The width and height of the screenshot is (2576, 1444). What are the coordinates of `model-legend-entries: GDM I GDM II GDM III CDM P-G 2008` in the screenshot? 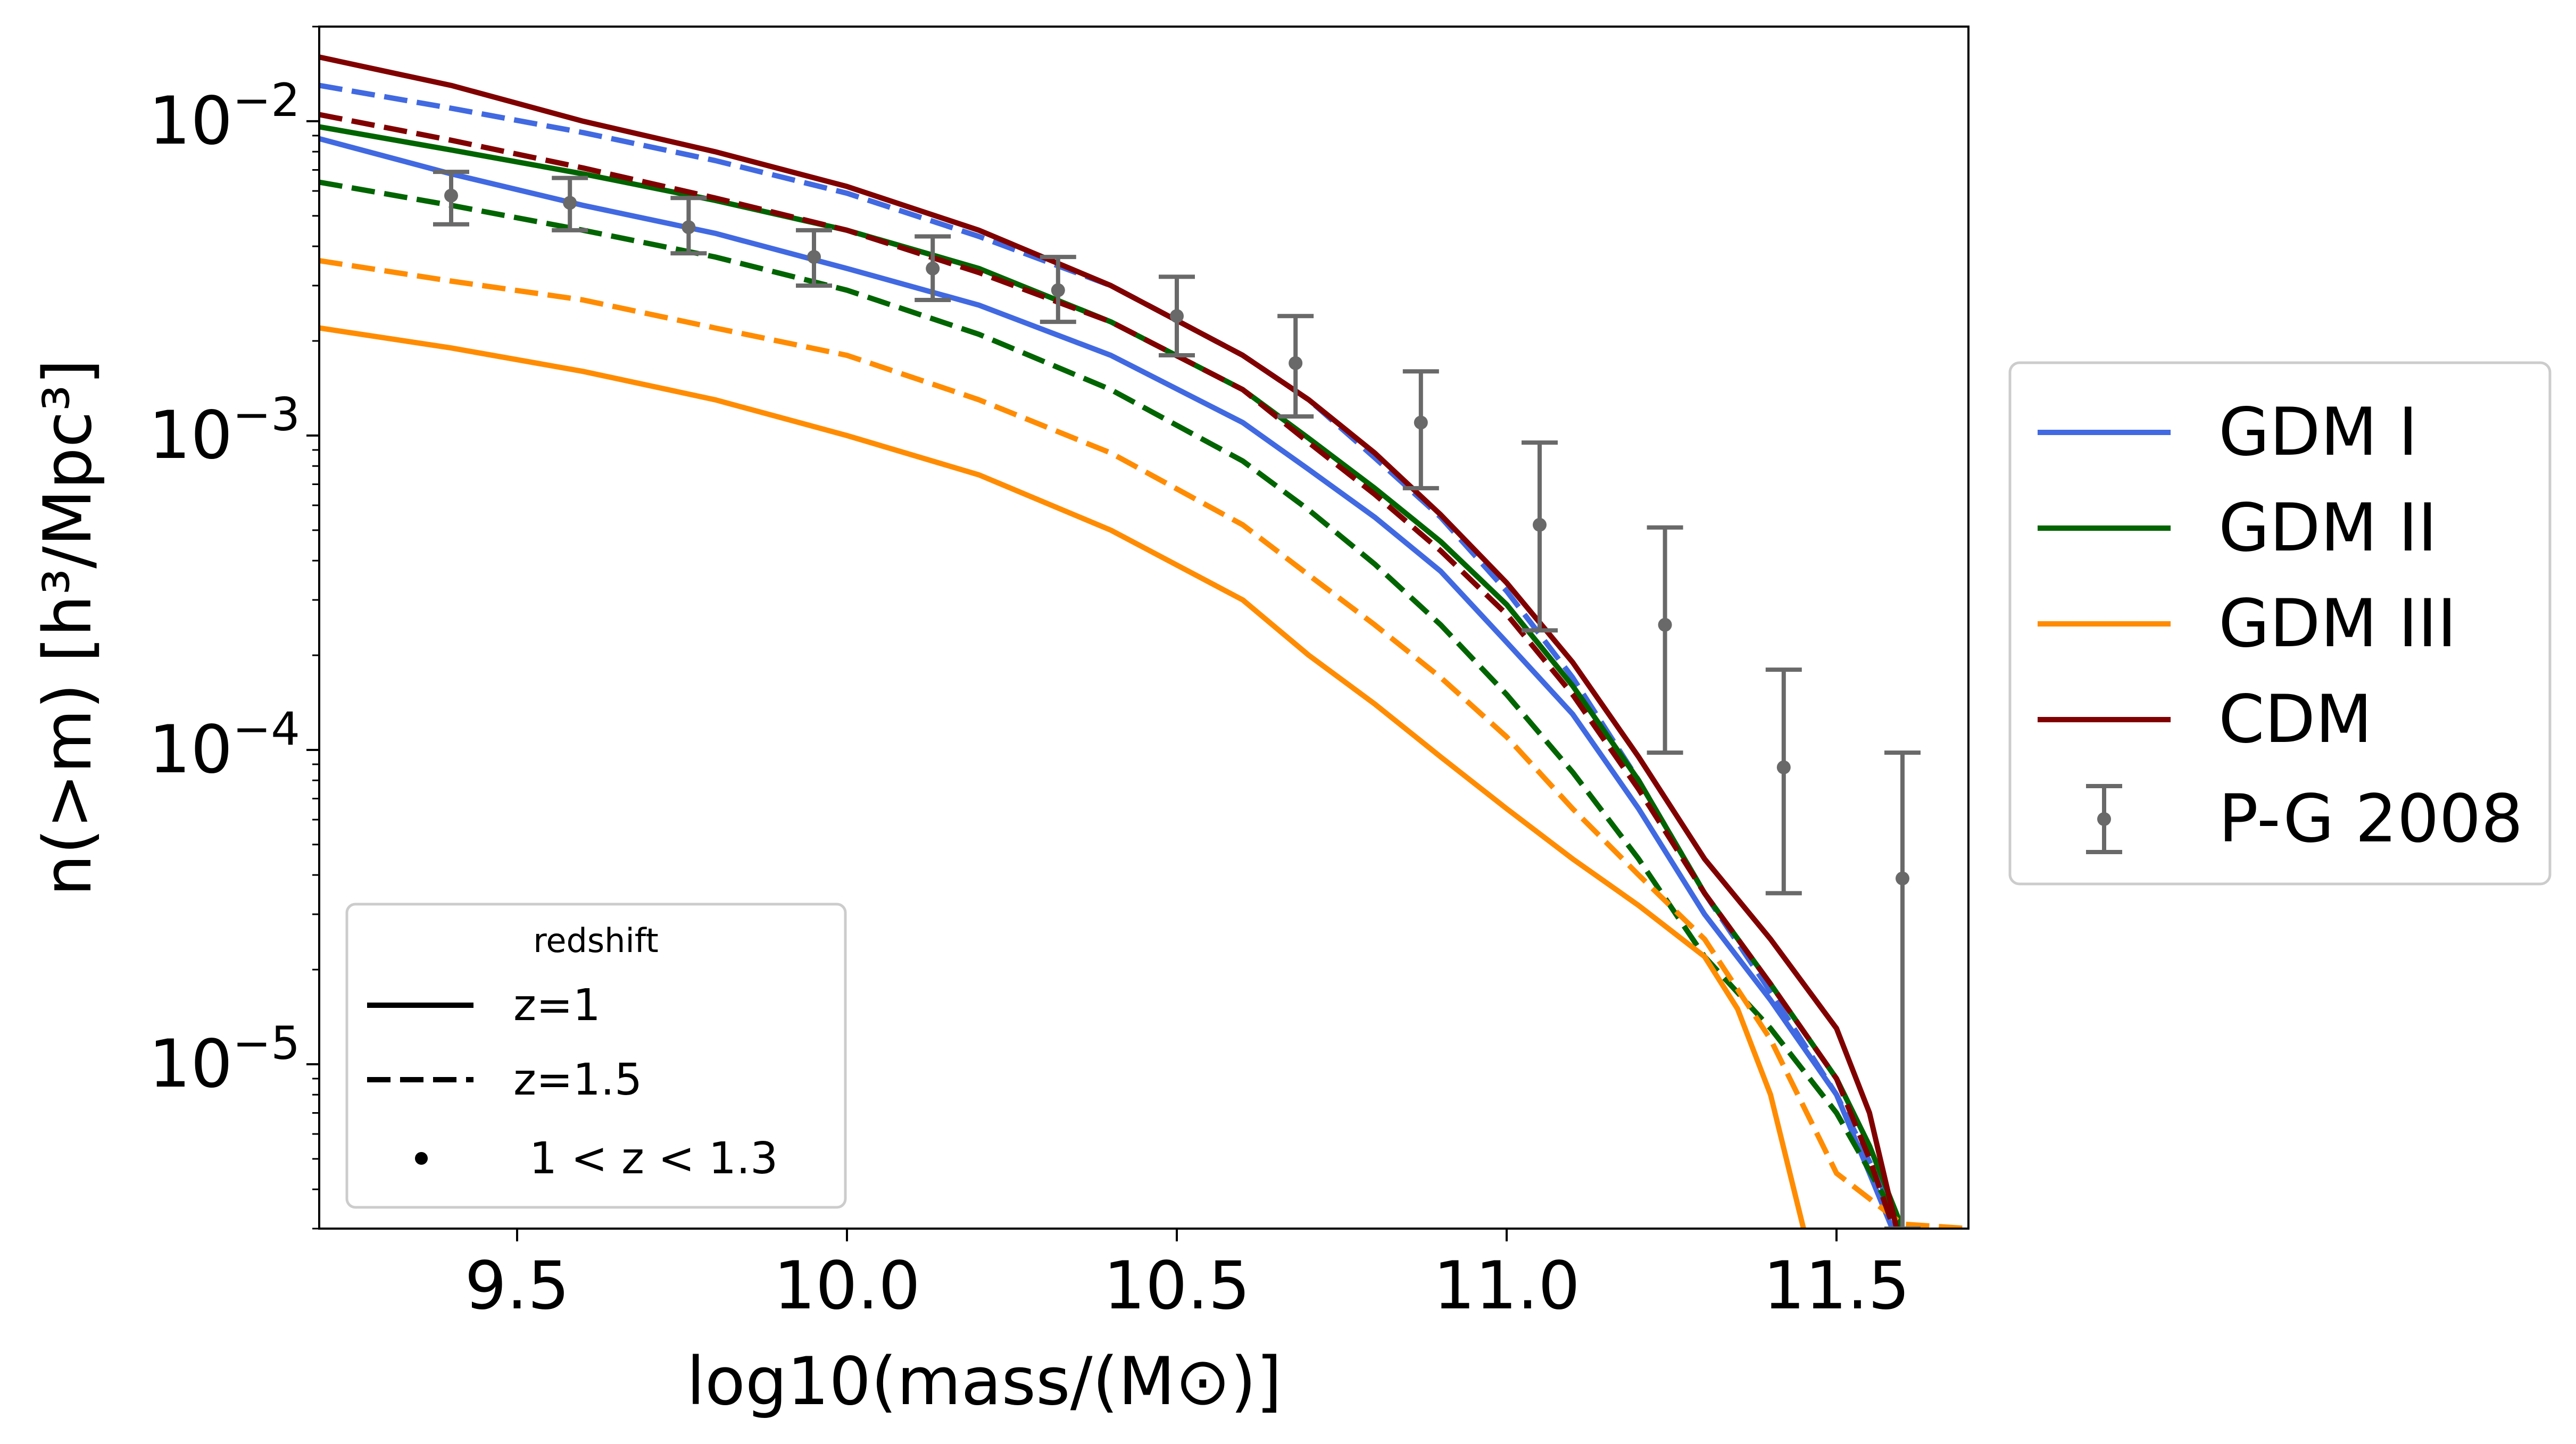 It's located at (2280, 625).